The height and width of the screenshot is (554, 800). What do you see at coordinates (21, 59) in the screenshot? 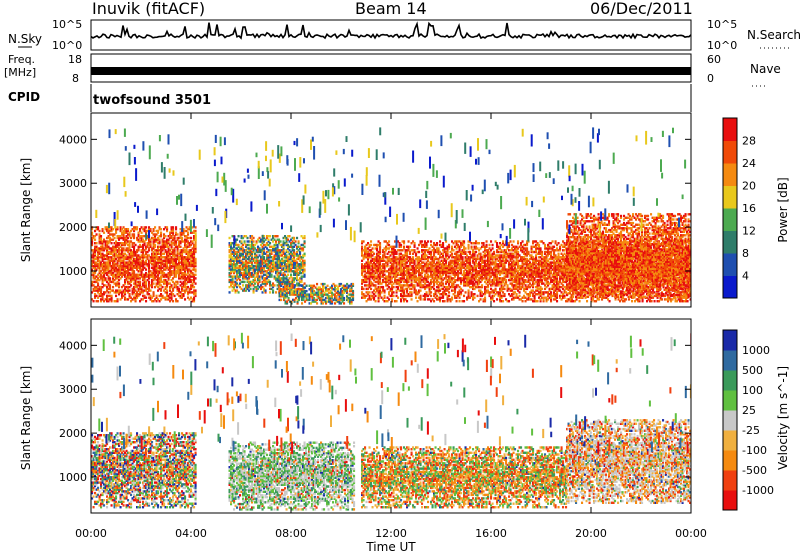
I see `freq-label: Freq.` at bounding box center [21, 59].